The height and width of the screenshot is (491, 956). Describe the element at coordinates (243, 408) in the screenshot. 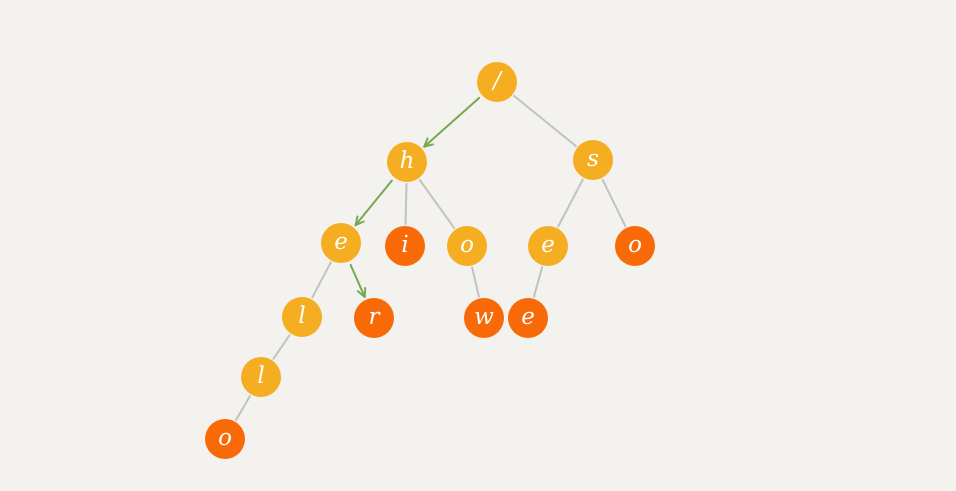

I see `edge-hell-hello` at that location.